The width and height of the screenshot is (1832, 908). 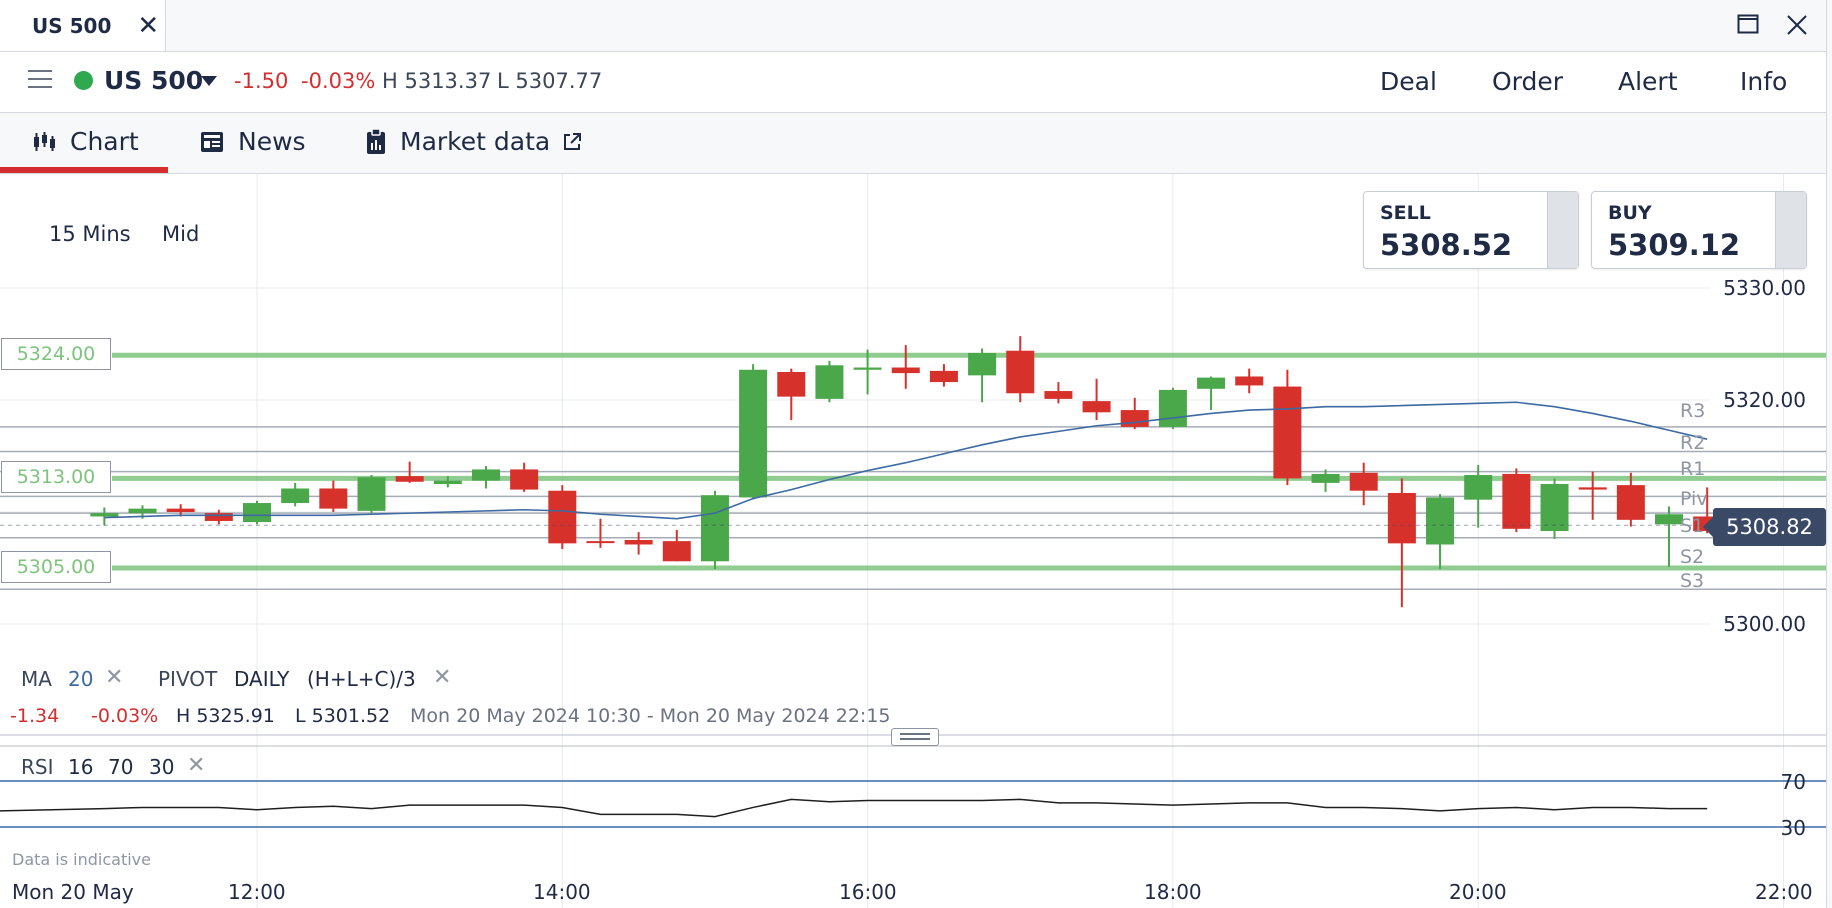 What do you see at coordinates (916, 143) in the screenshot?
I see `view-tabs` at bounding box center [916, 143].